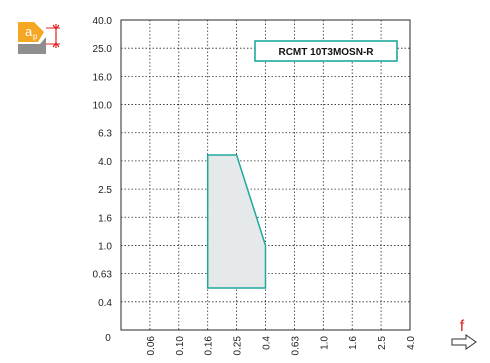 This screenshot has width=490, height=363. I want to click on chart-title-box: RCMT 10T3MOSN-R, so click(326, 51).